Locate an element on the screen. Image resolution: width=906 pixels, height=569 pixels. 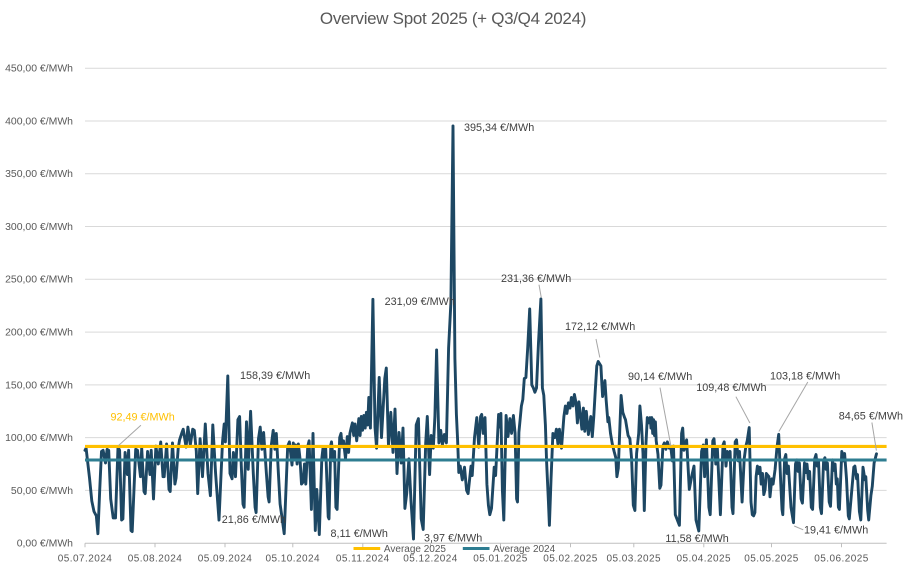
svg-text: 350,00 €/MWh is located at coordinates (39, 174).